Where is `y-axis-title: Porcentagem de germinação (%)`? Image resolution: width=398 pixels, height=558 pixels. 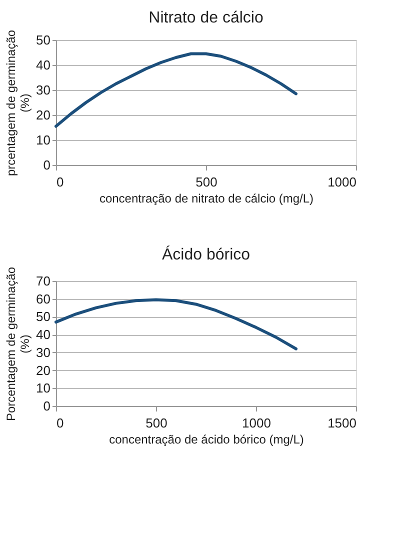 y-axis-title: Porcentagem de germinação (%) is located at coordinates (18, 344).